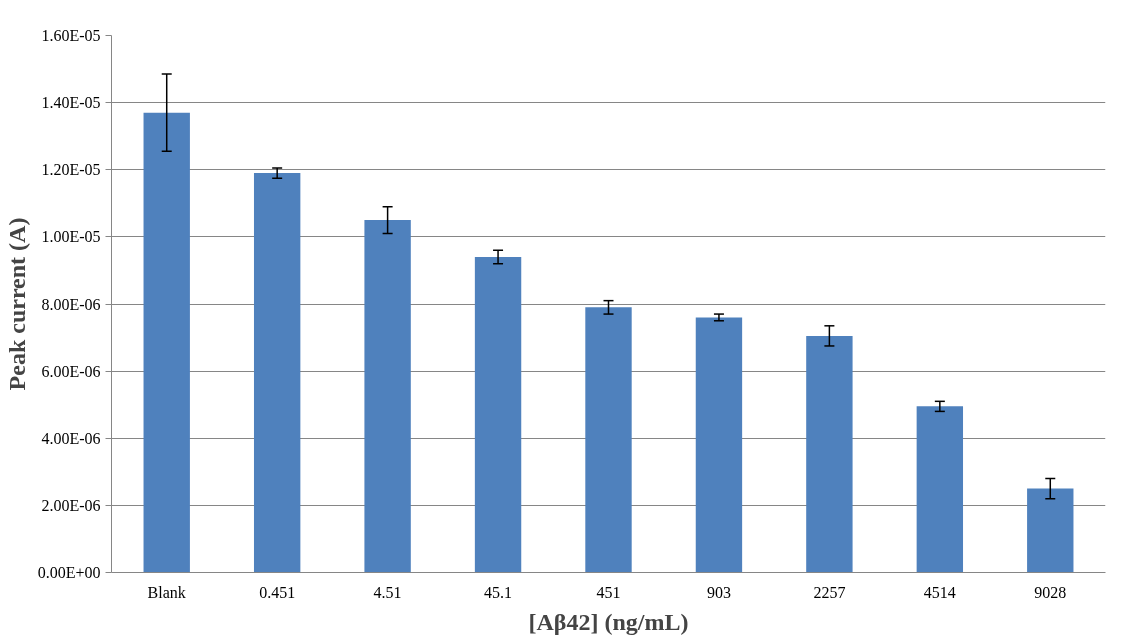  What do you see at coordinates (608, 592) in the screenshot?
I see `x-tick-label: 451` at bounding box center [608, 592].